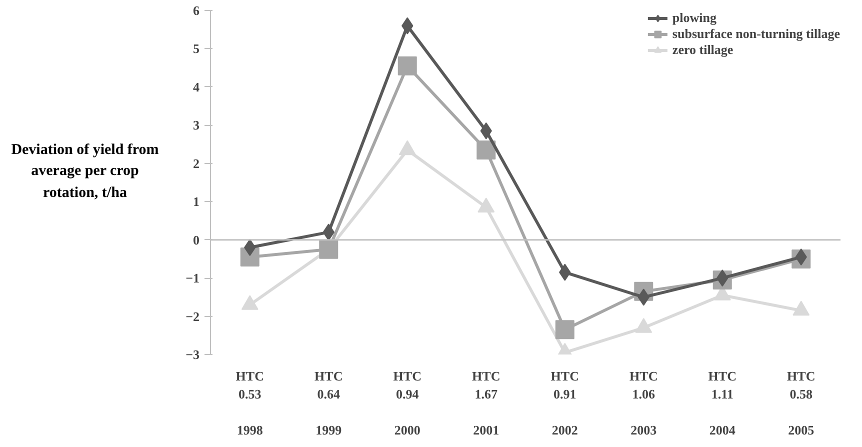 The image size is (862, 447). I want to click on category-label: HTC 0.94 2000, so click(407, 403).